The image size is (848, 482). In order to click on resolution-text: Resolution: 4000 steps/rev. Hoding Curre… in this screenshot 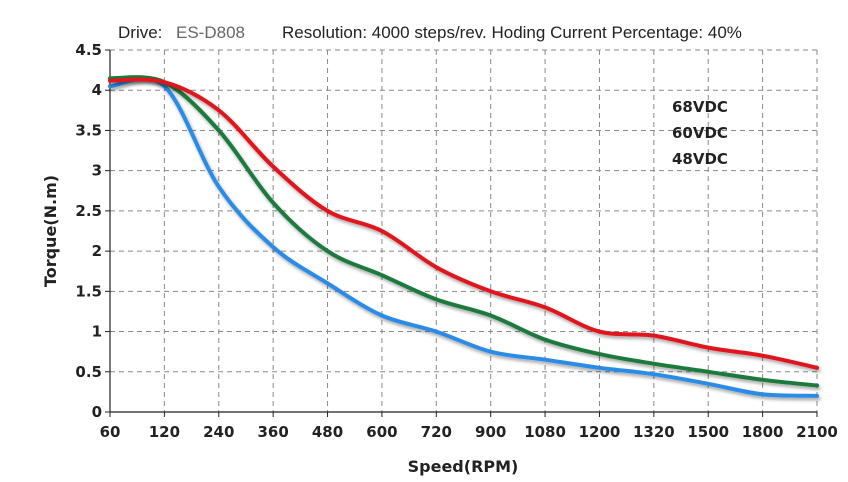, I will do `click(512, 32)`.